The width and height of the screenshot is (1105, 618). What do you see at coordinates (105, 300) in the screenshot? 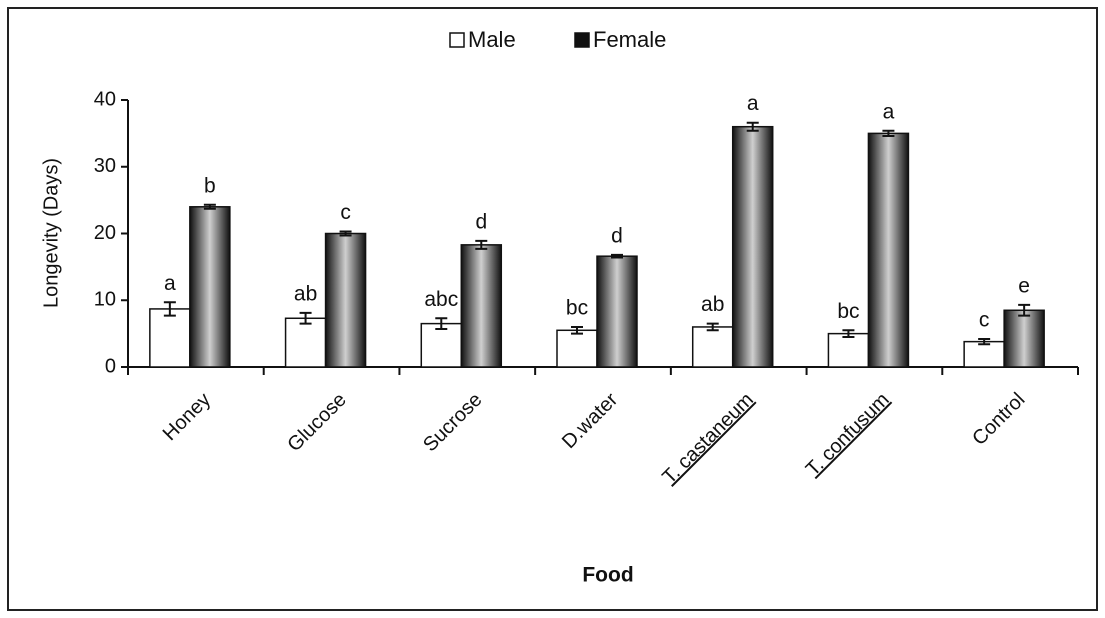
I see `y-tick-label: 10` at bounding box center [105, 300].